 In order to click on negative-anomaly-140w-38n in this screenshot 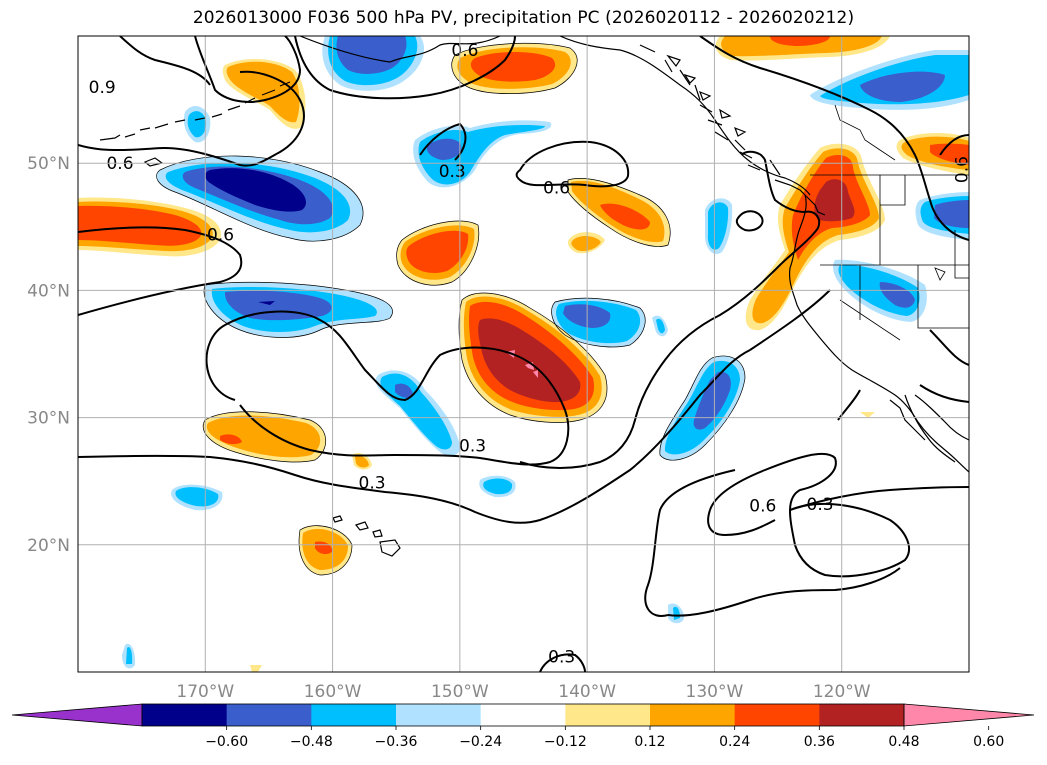, I will do `click(609, 322)`.